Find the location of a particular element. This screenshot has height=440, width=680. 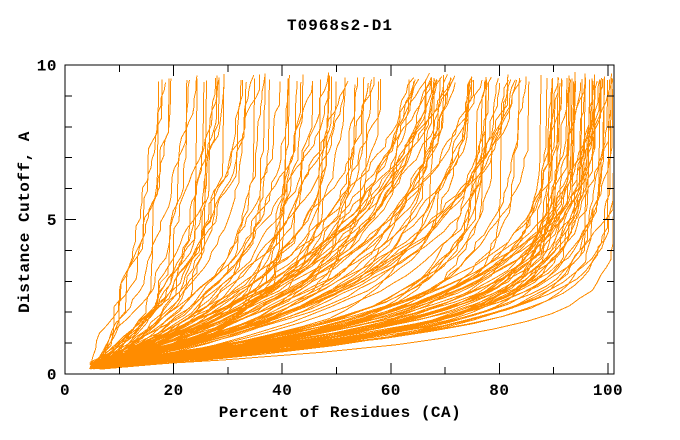

x-tick-label: 40 is located at coordinates (282, 391).